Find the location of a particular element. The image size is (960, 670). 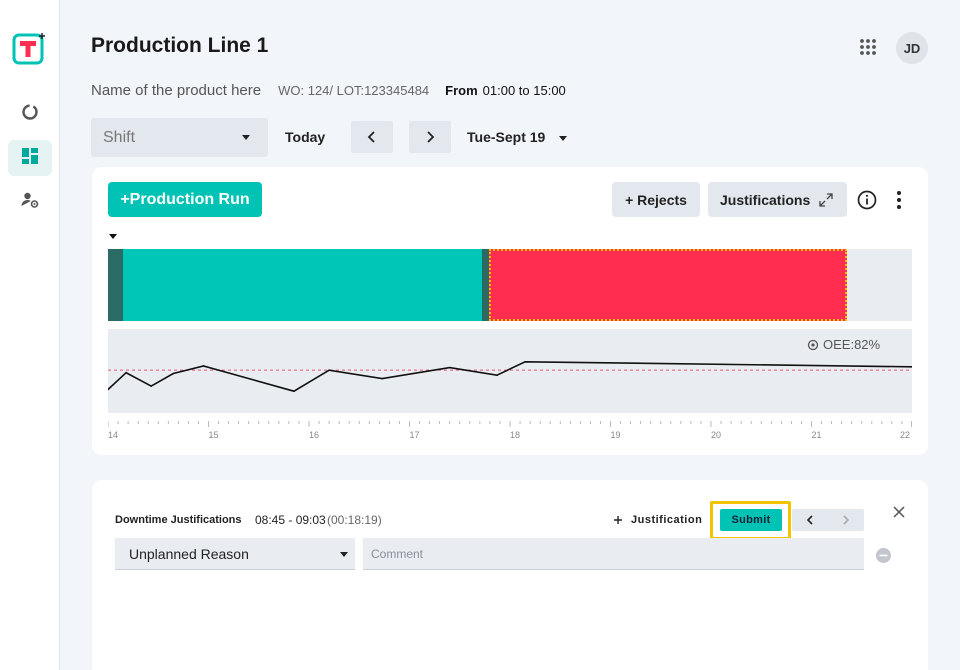

app-logo is located at coordinates (30, 48).